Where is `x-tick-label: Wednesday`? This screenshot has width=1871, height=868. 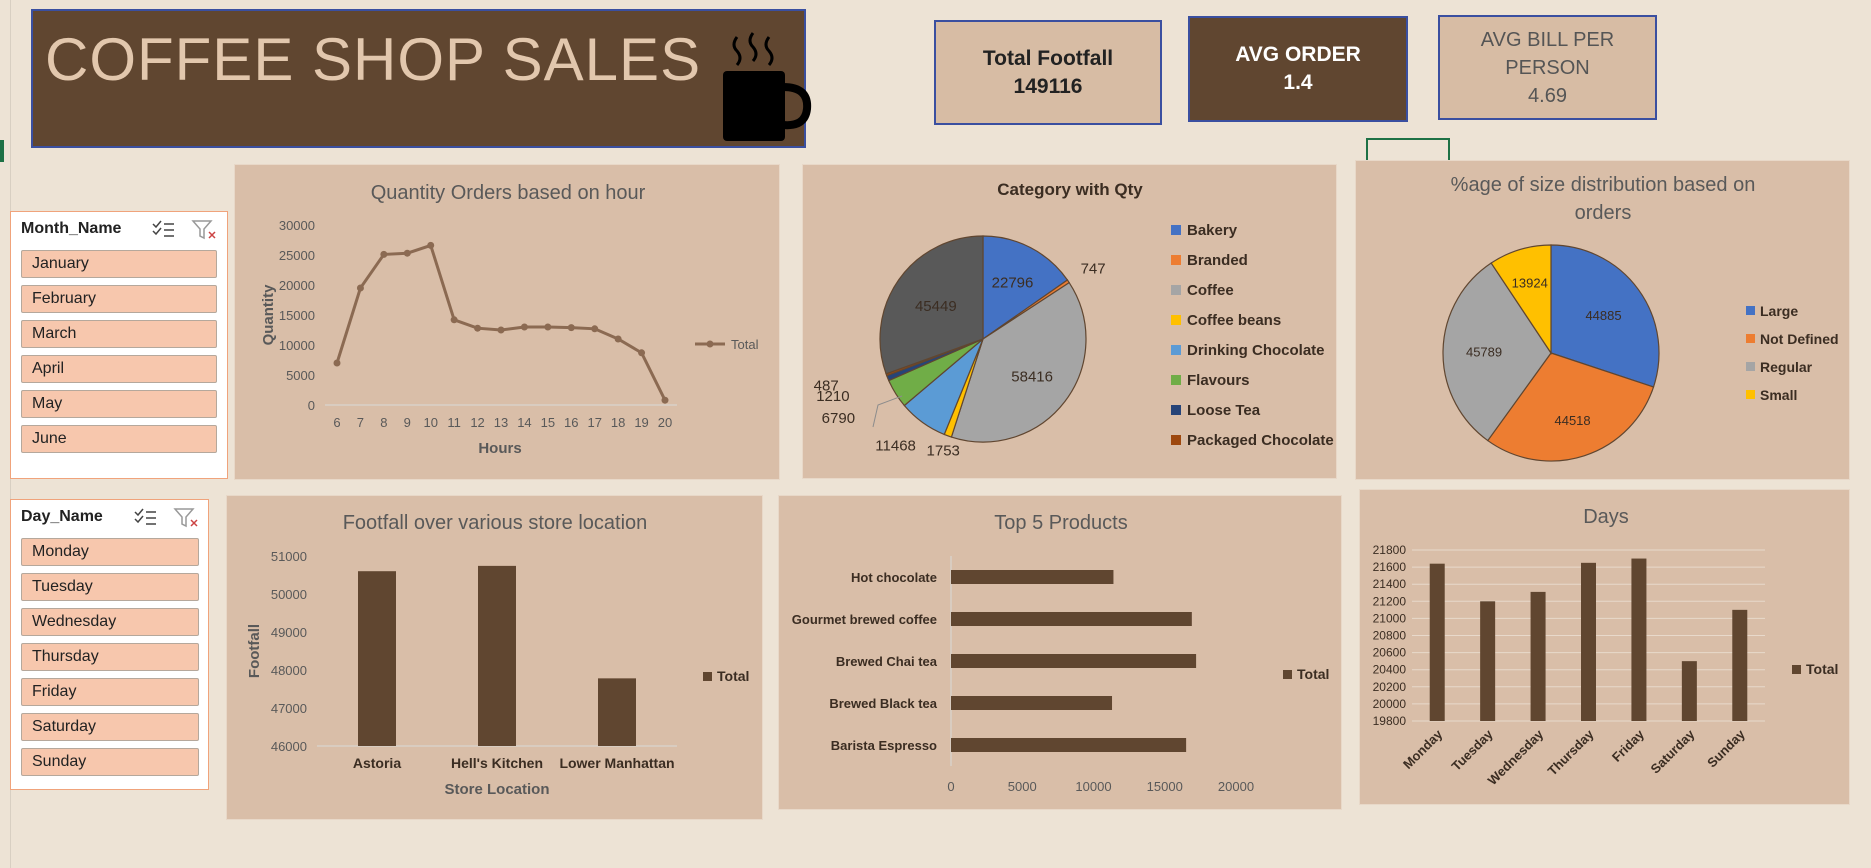 x-tick-label: Wednesday is located at coordinates (1516, 757).